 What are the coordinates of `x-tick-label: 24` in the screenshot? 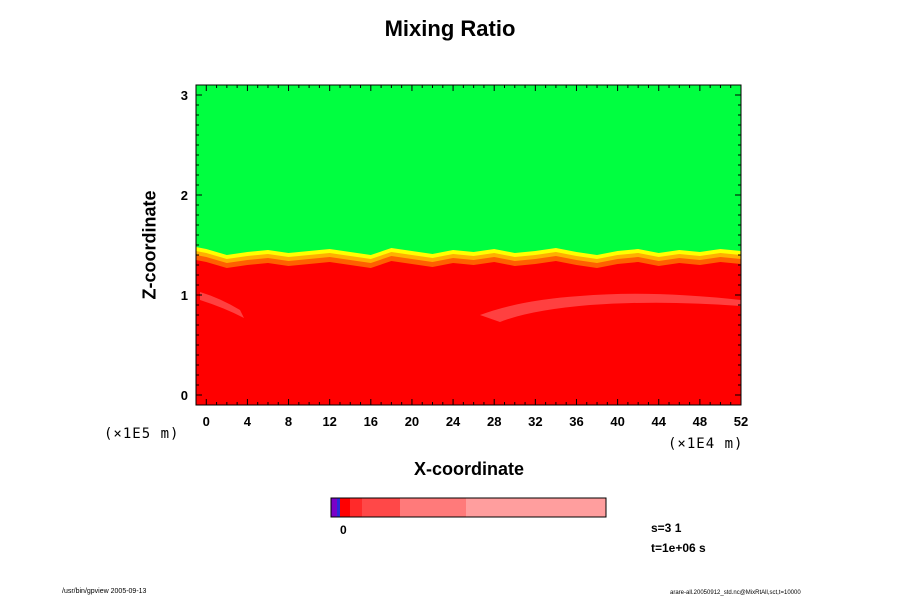 It's located at (453, 421).